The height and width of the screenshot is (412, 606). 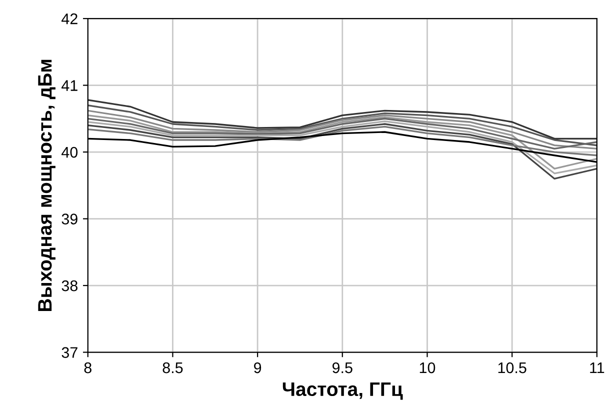 I want to click on y-tick-label: 37, so click(x=70, y=352).